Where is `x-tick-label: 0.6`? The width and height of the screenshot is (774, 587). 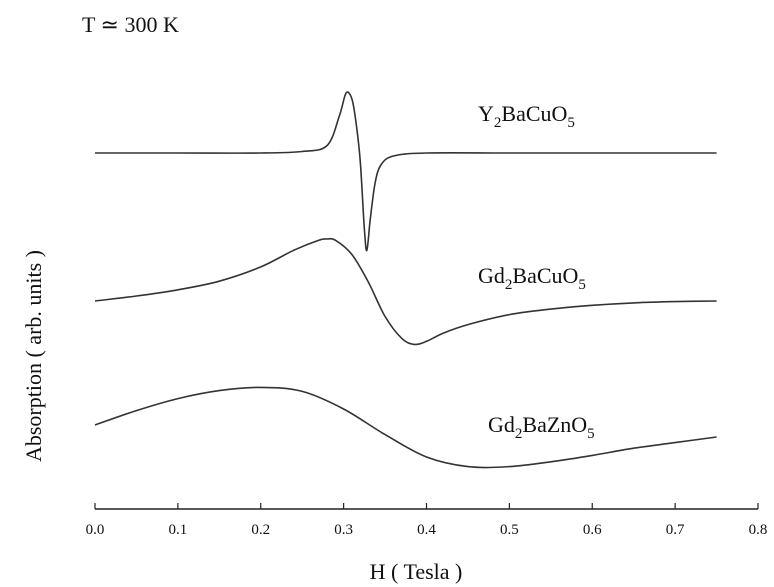
x-tick-label: 0.6 is located at coordinates (592, 530).